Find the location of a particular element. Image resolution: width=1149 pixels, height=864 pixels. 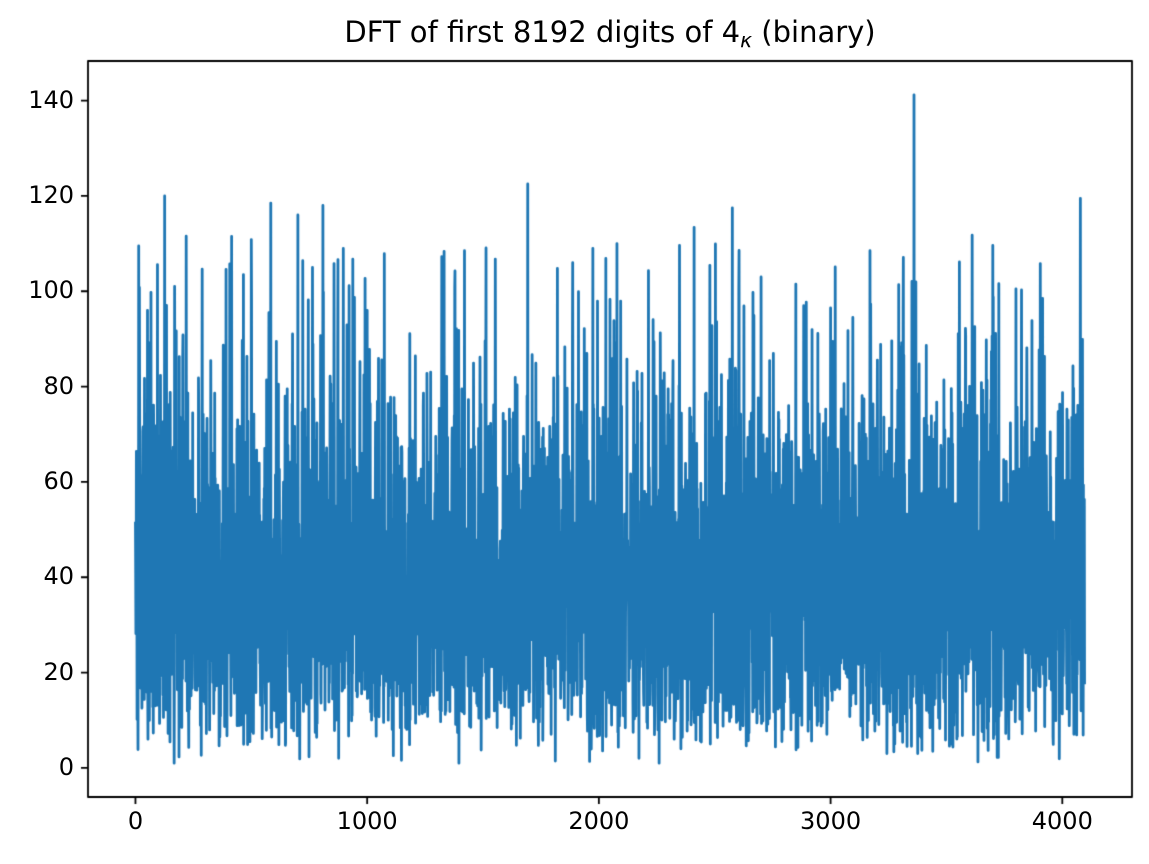

y-tick-label-120: 120 is located at coordinates (51, 194).